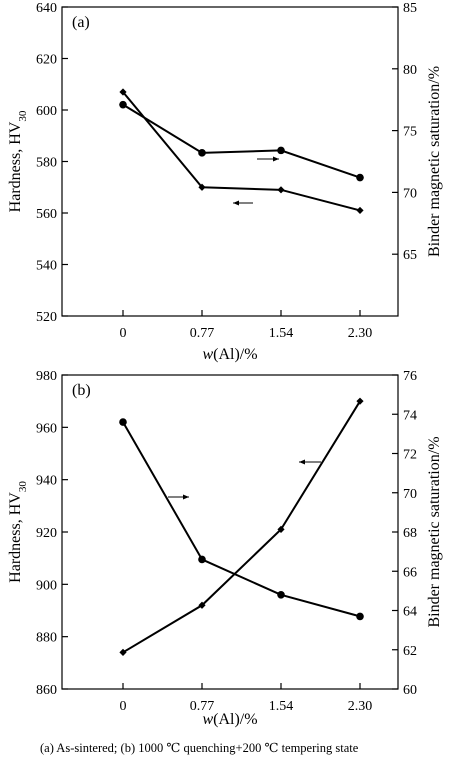 This screenshot has height=766, width=450. What do you see at coordinates (46, 638) in the screenshot?
I see `y-tick-label: 880` at bounding box center [46, 638].